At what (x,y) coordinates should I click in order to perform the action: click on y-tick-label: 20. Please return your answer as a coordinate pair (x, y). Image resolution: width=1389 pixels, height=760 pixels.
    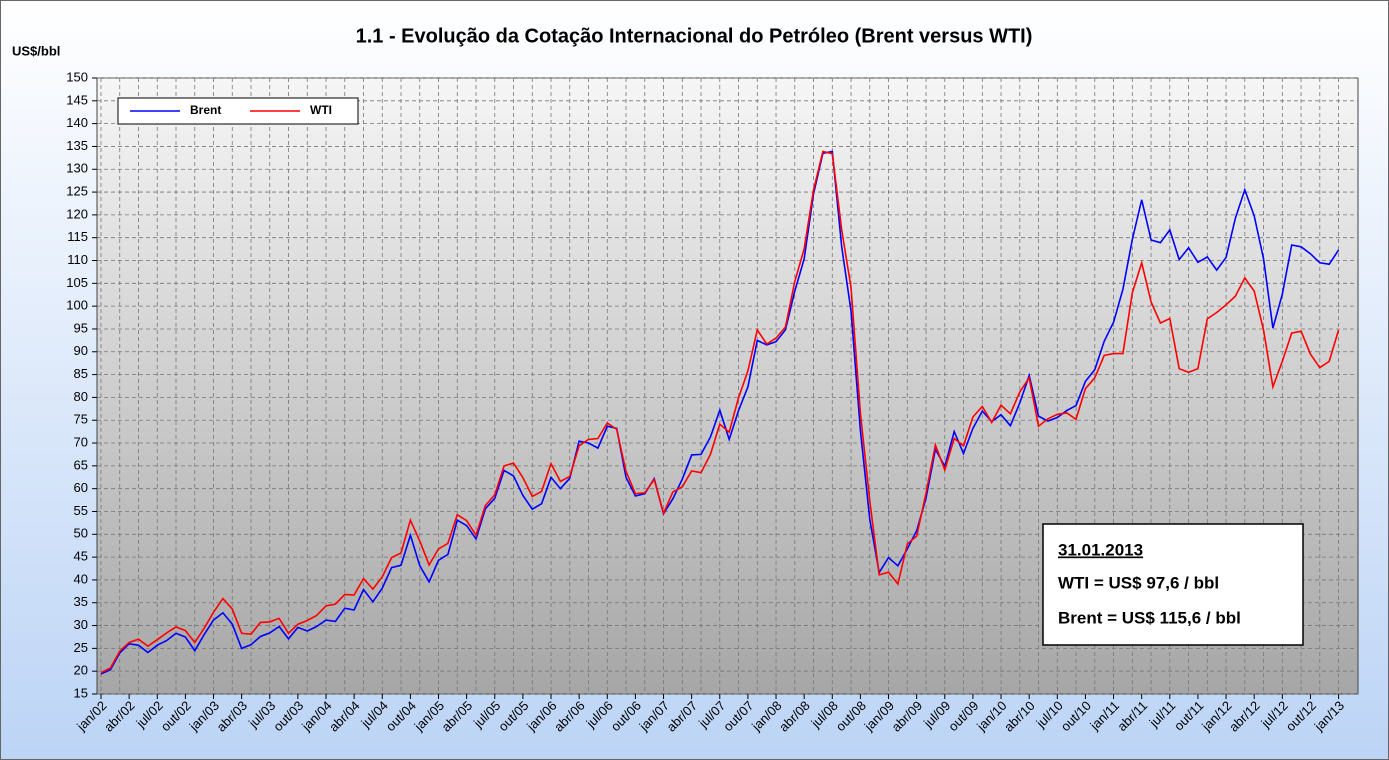
    Looking at the image, I should click on (81, 670).